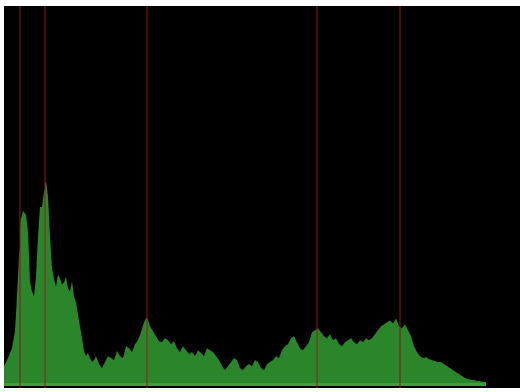 The width and height of the screenshot is (524, 392). I want to click on baseline-strip, so click(245, 384).